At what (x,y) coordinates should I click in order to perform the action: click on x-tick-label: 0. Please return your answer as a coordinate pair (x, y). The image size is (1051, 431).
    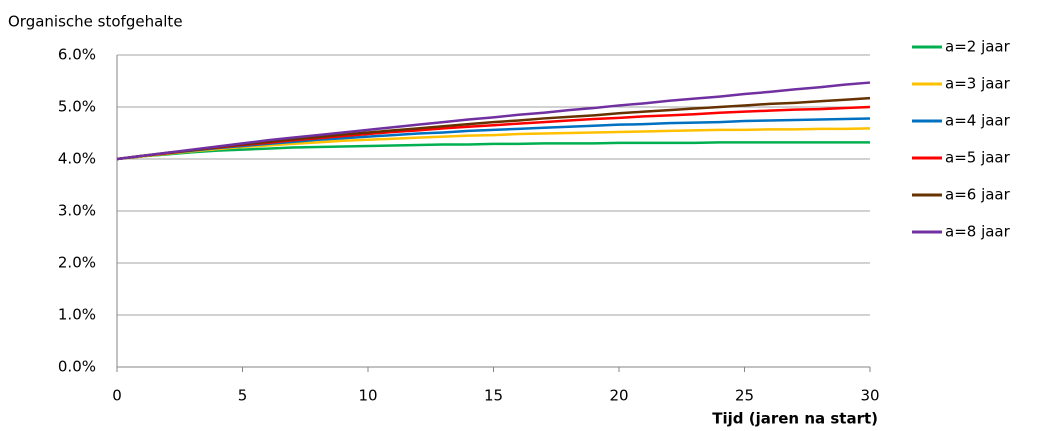
    Looking at the image, I should click on (117, 396).